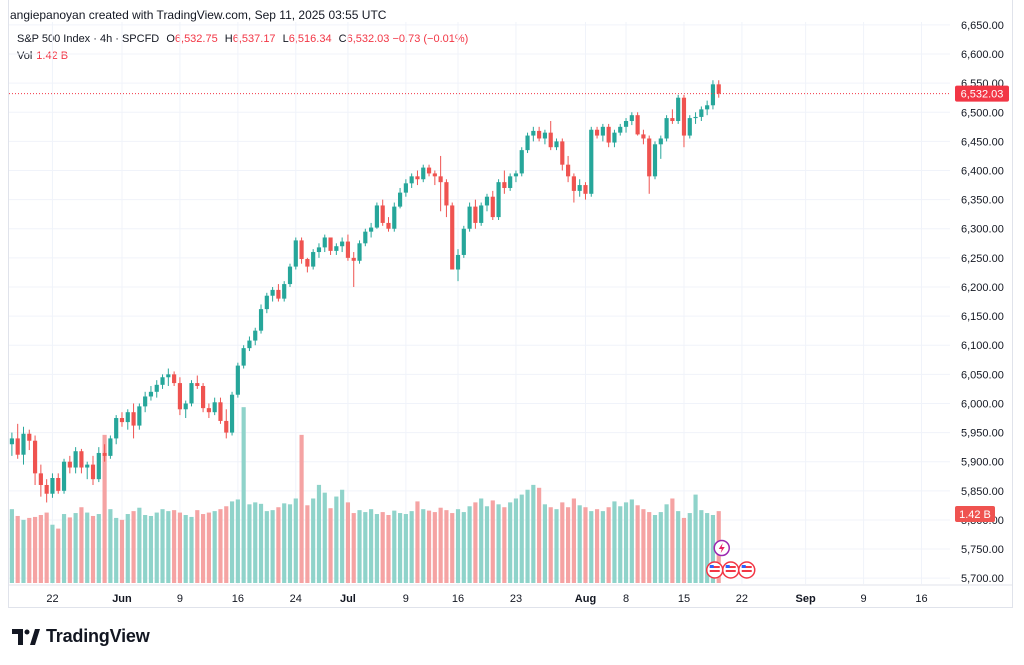  Describe the element at coordinates (727, 566) in the screenshot. I see `flag-canton-icon` at that location.